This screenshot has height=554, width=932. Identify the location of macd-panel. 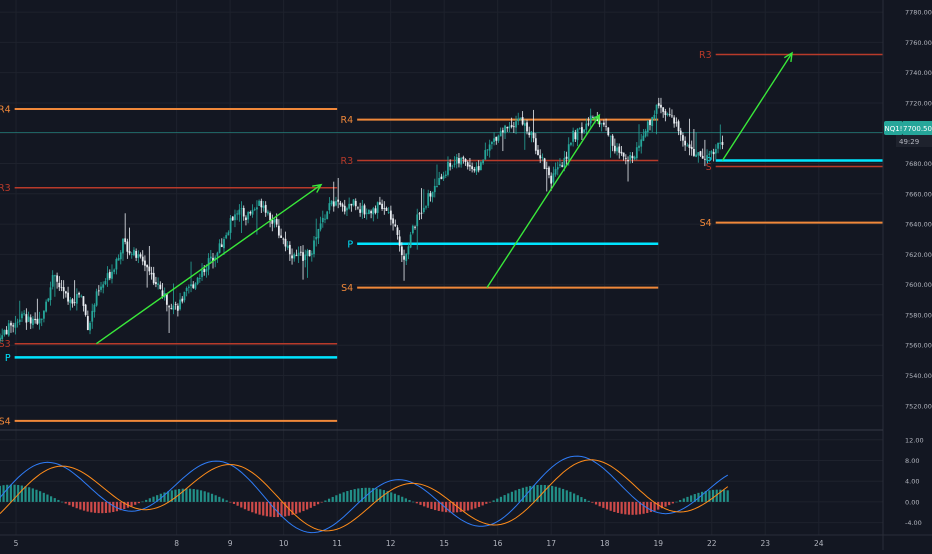
(364, 494).